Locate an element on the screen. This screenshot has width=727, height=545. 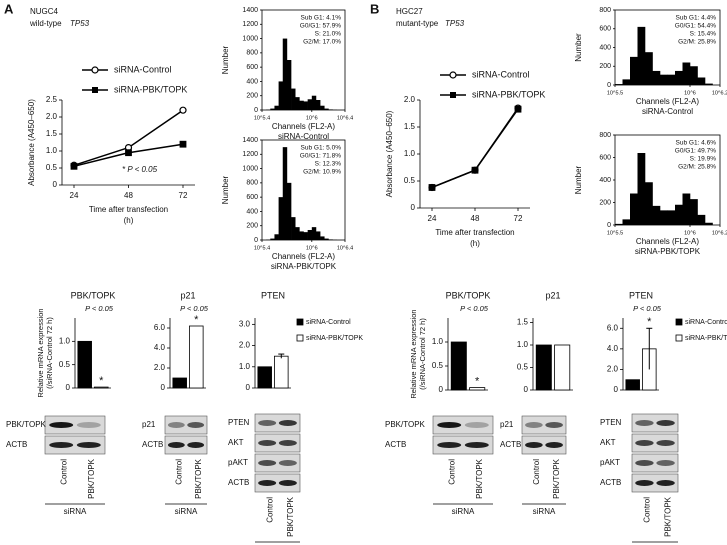
stat: G0/G1: 54.4% is located at coordinates (695, 26).